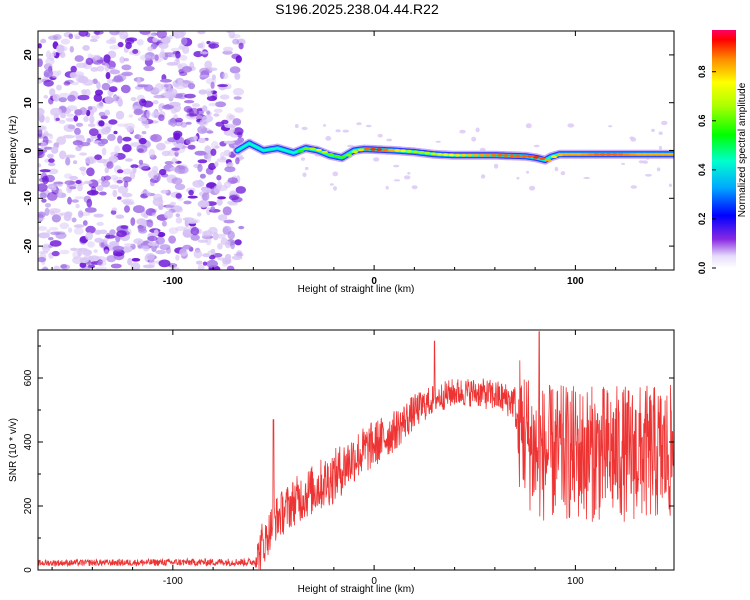 This screenshot has width=750, height=600. Describe the element at coordinates (28, 245) in the screenshot. I see `y-tick-label: -20` at that location.